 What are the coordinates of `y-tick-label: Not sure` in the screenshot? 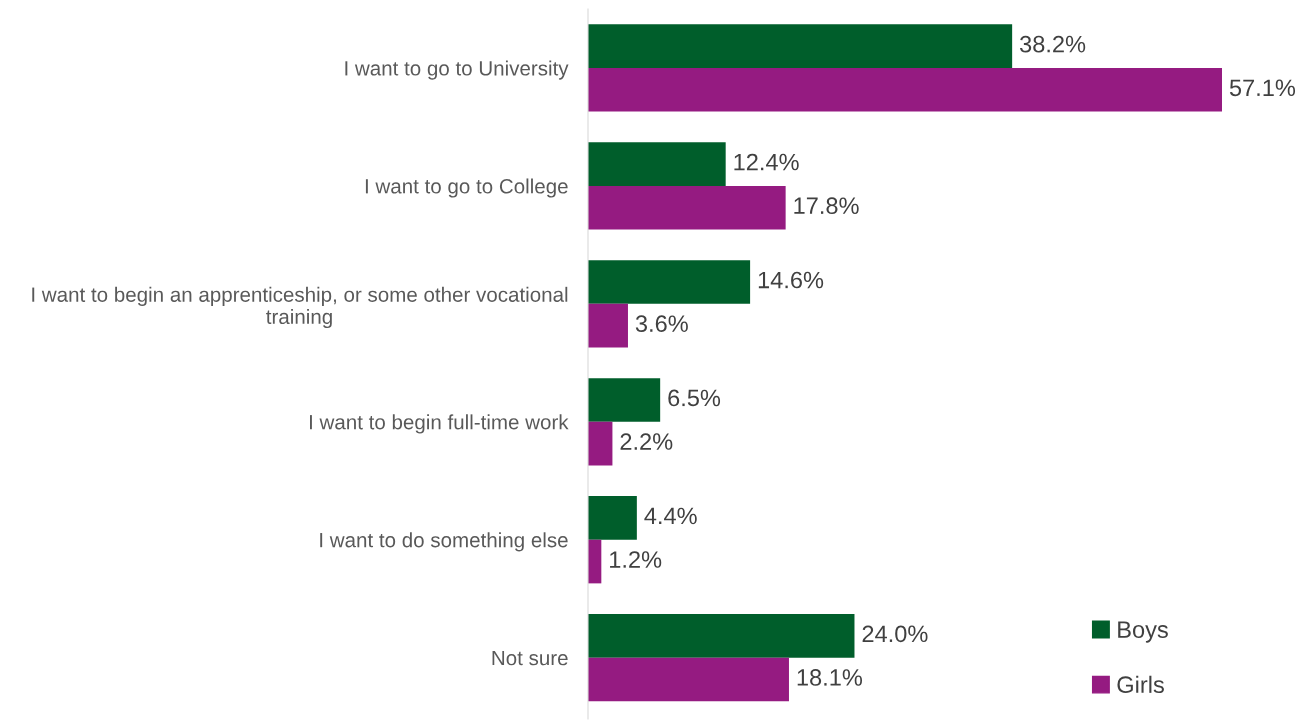 It's located at (530, 658).